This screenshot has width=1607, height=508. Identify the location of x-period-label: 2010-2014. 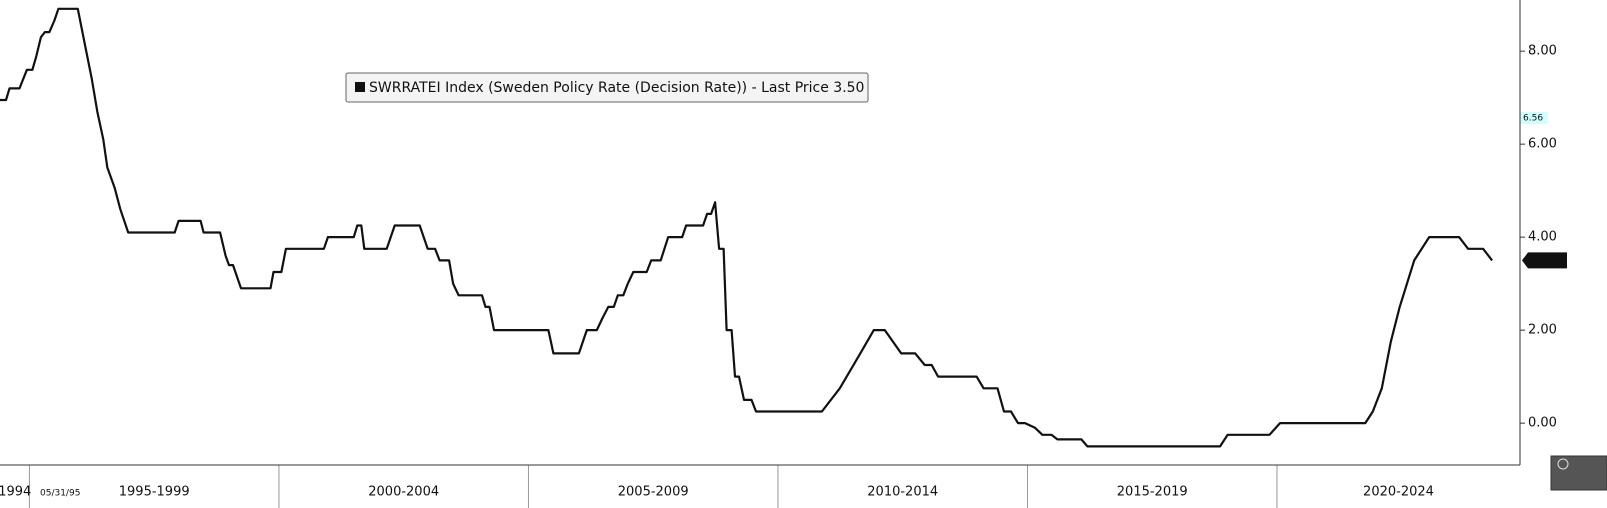
(902, 492).